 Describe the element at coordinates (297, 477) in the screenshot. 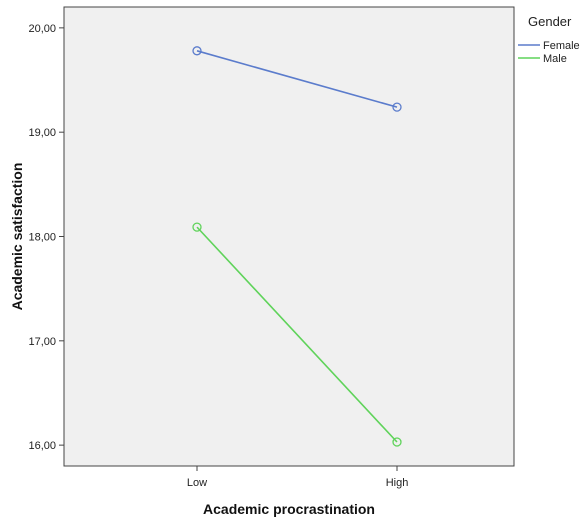

I see `x-axis: Low High` at that location.